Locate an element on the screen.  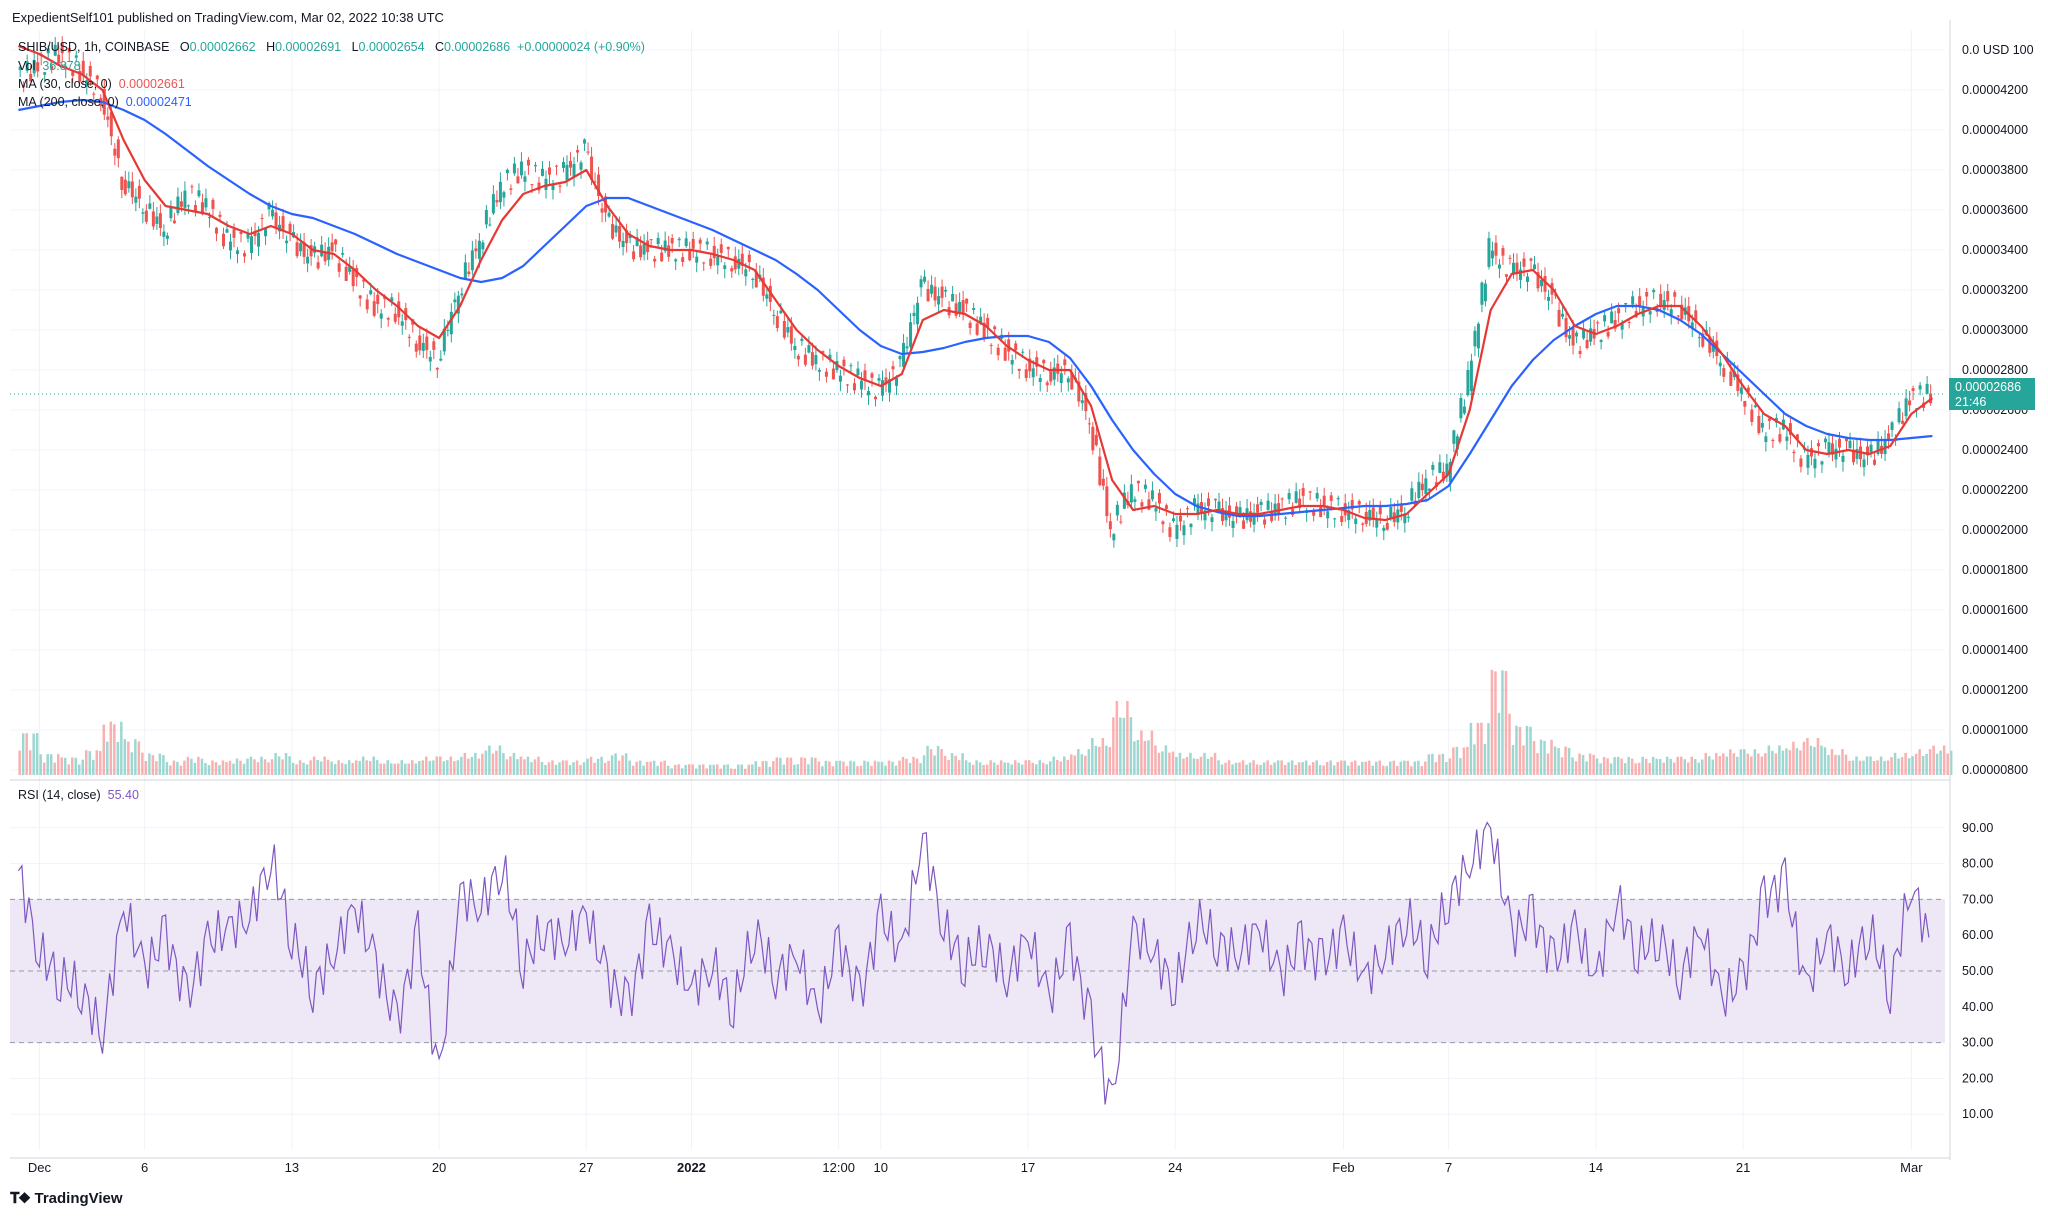
time-tick-label: 24 is located at coordinates (1175, 1167).